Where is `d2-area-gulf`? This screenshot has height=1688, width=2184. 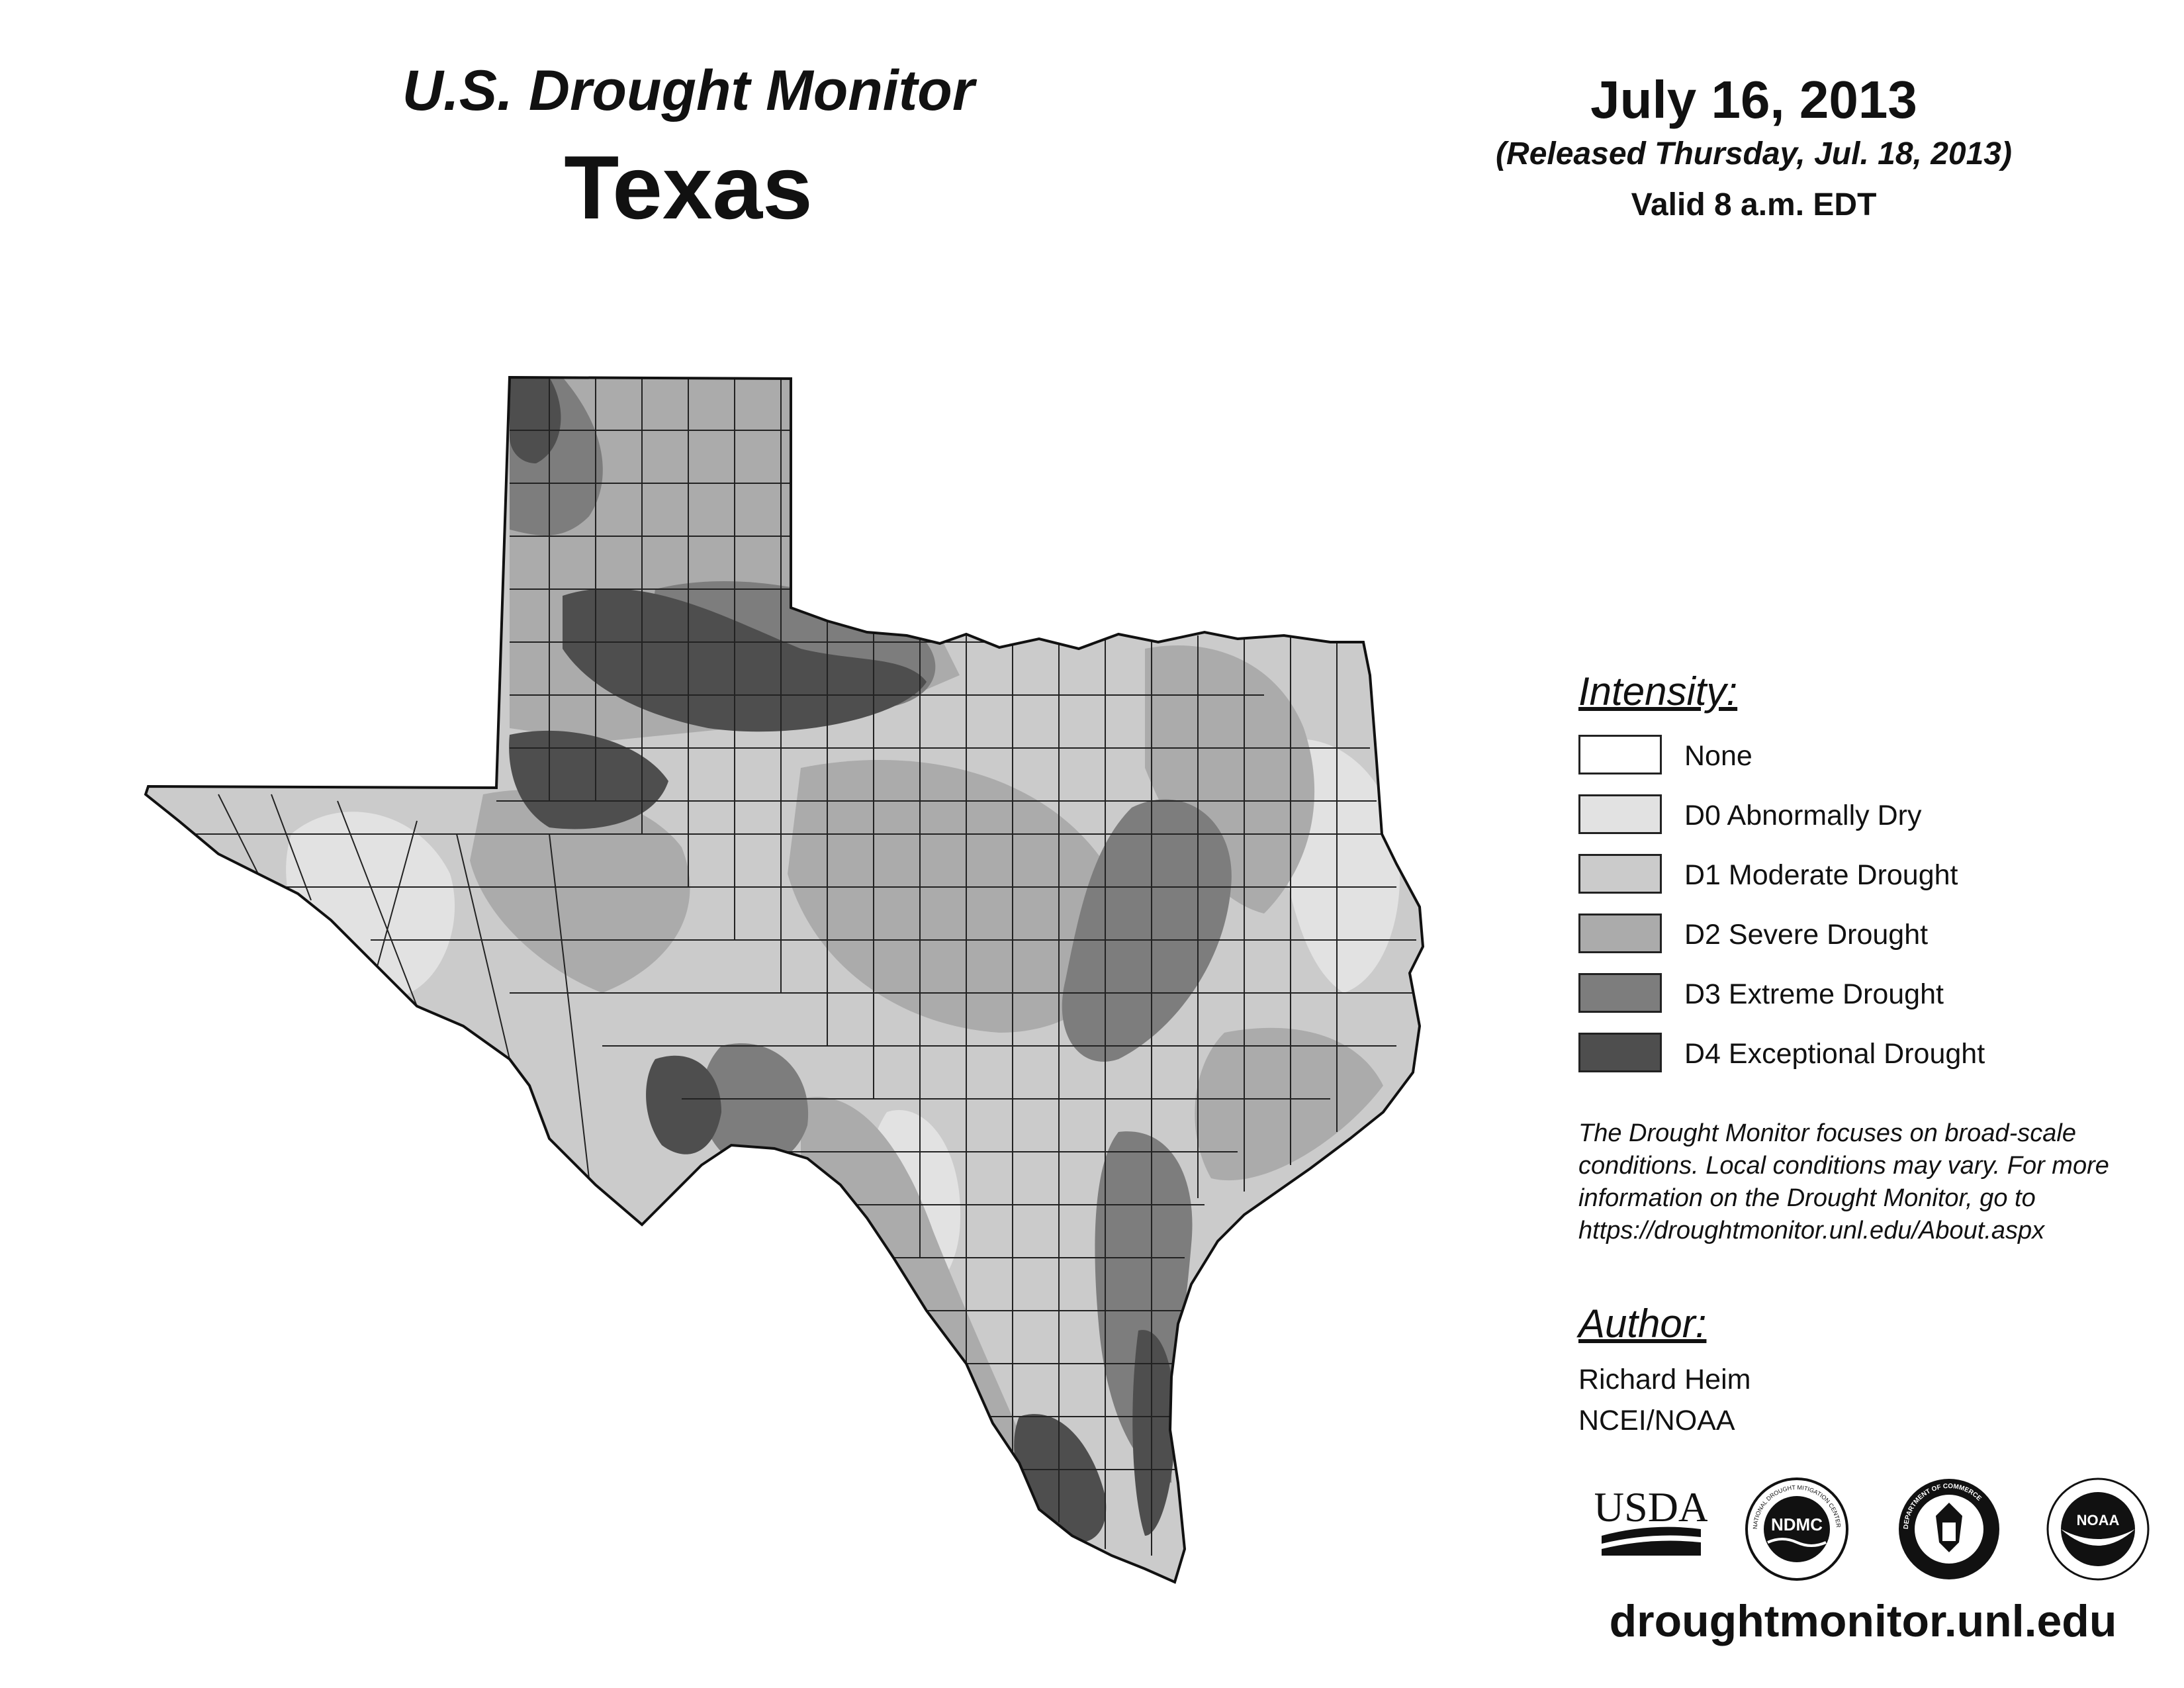
d2-area-gulf is located at coordinates (1289, 1104).